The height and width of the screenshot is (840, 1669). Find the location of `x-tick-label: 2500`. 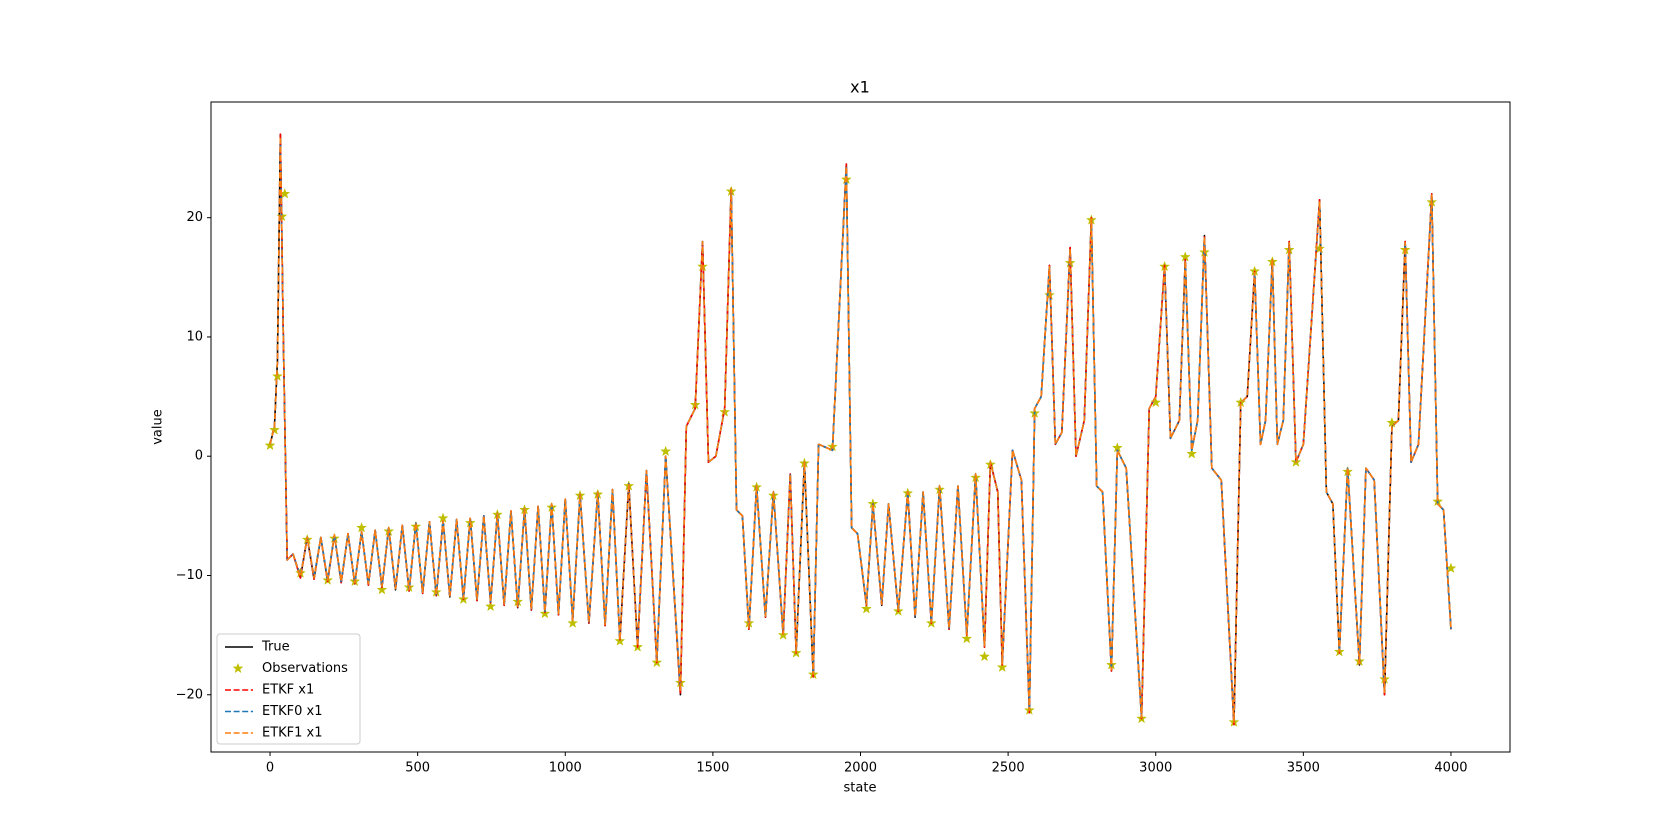

x-tick-label: 2500 is located at coordinates (1008, 768).